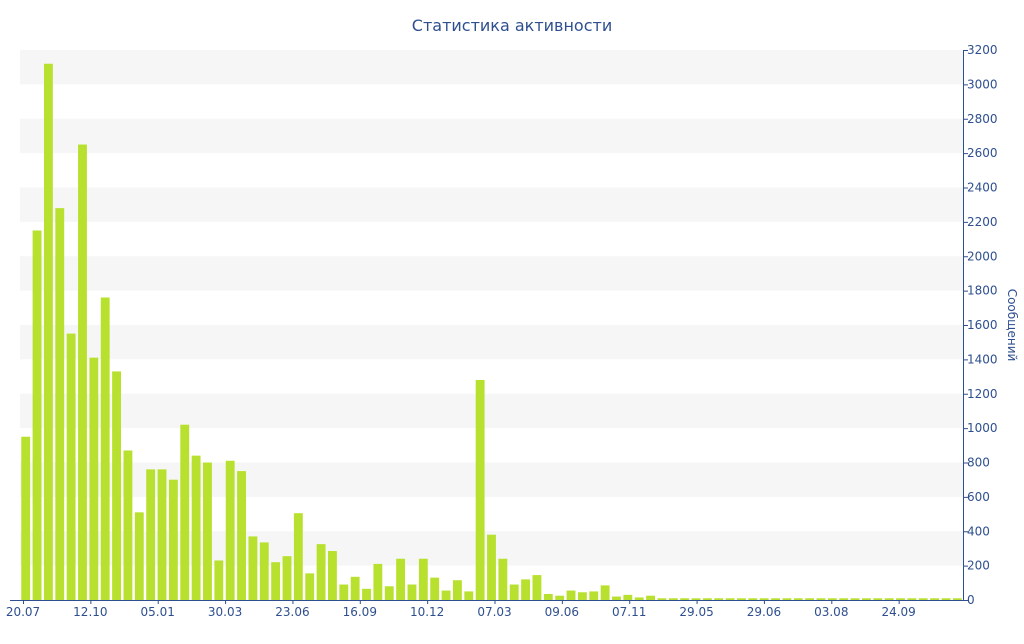 This screenshot has width=1024, height=644. Describe the element at coordinates (978, 497) in the screenshot. I see `y-tick-label: 600` at that location.